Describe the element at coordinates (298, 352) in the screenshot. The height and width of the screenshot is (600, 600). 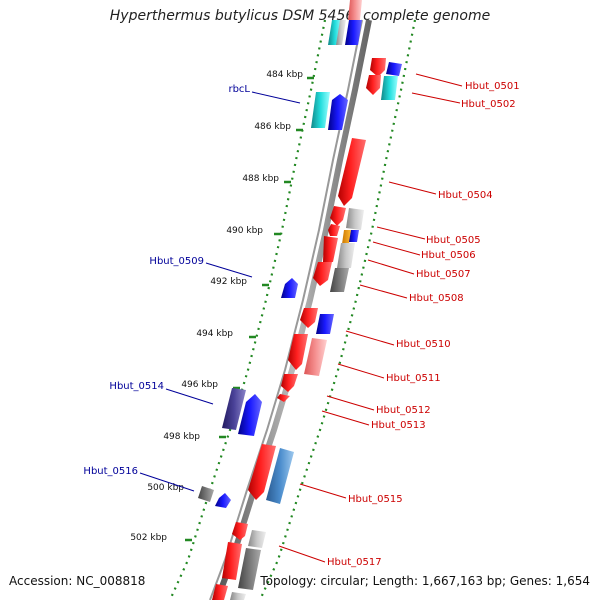
I see `gene-hbut-0511a` at that location.